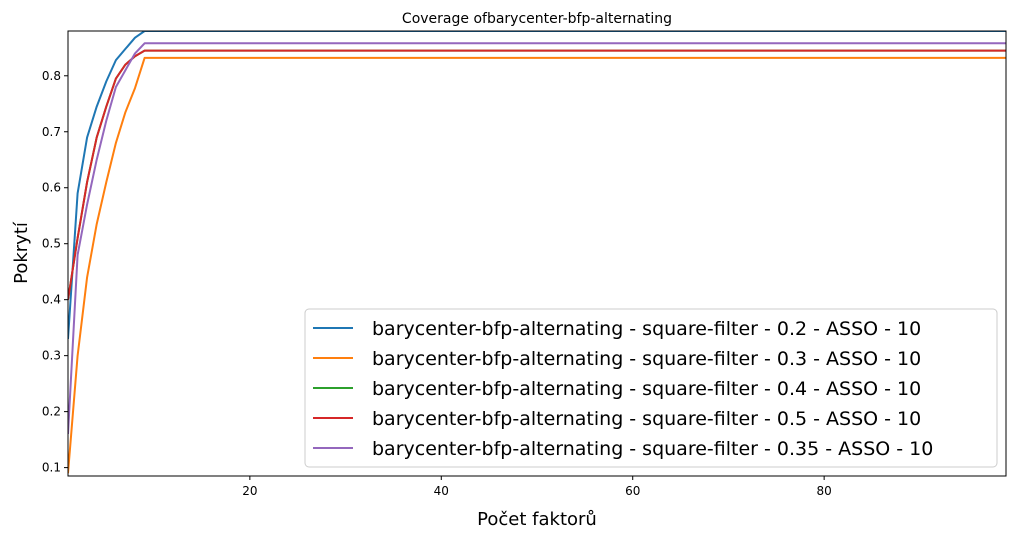 This screenshot has height=537, width=1016. I want to click on y-tick-label: 0.1, so click(51, 468).